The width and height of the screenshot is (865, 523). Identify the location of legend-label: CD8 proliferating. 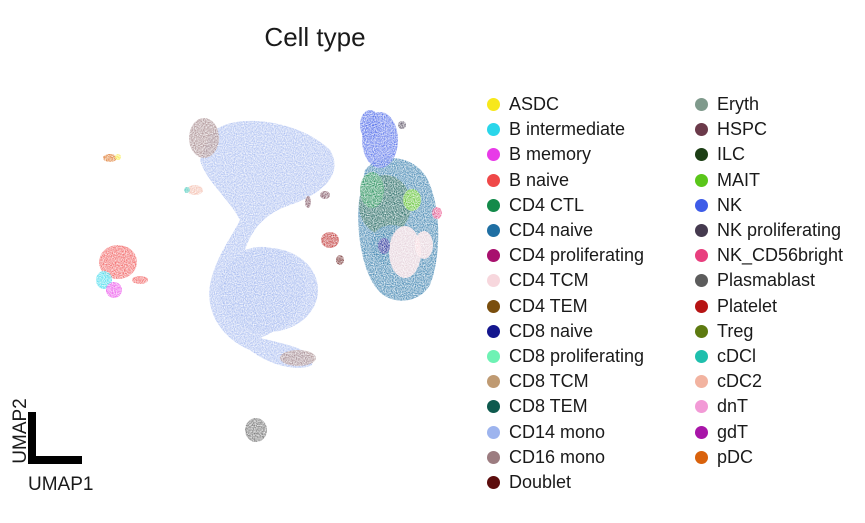
(577, 355).